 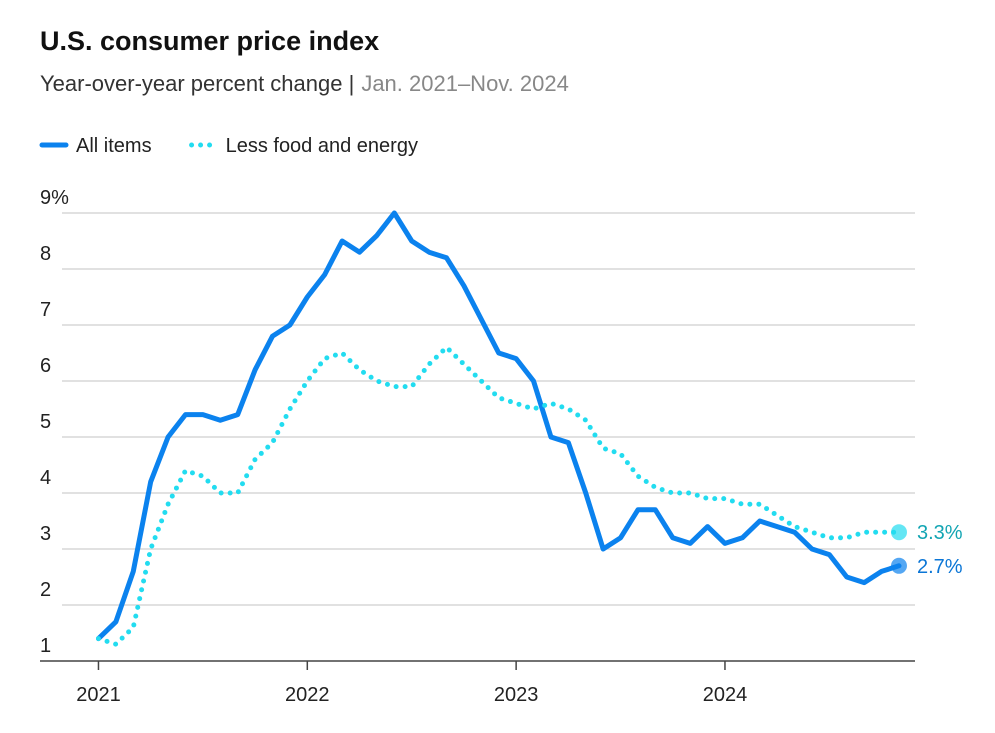 What do you see at coordinates (45, 422) in the screenshot?
I see `y-tick-label: 5` at bounding box center [45, 422].